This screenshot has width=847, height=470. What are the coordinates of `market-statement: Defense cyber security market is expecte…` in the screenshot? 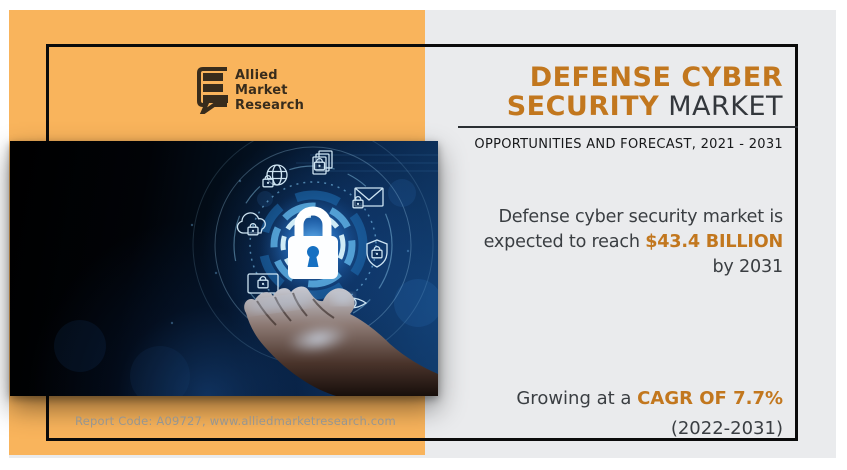 It's located at (628, 242).